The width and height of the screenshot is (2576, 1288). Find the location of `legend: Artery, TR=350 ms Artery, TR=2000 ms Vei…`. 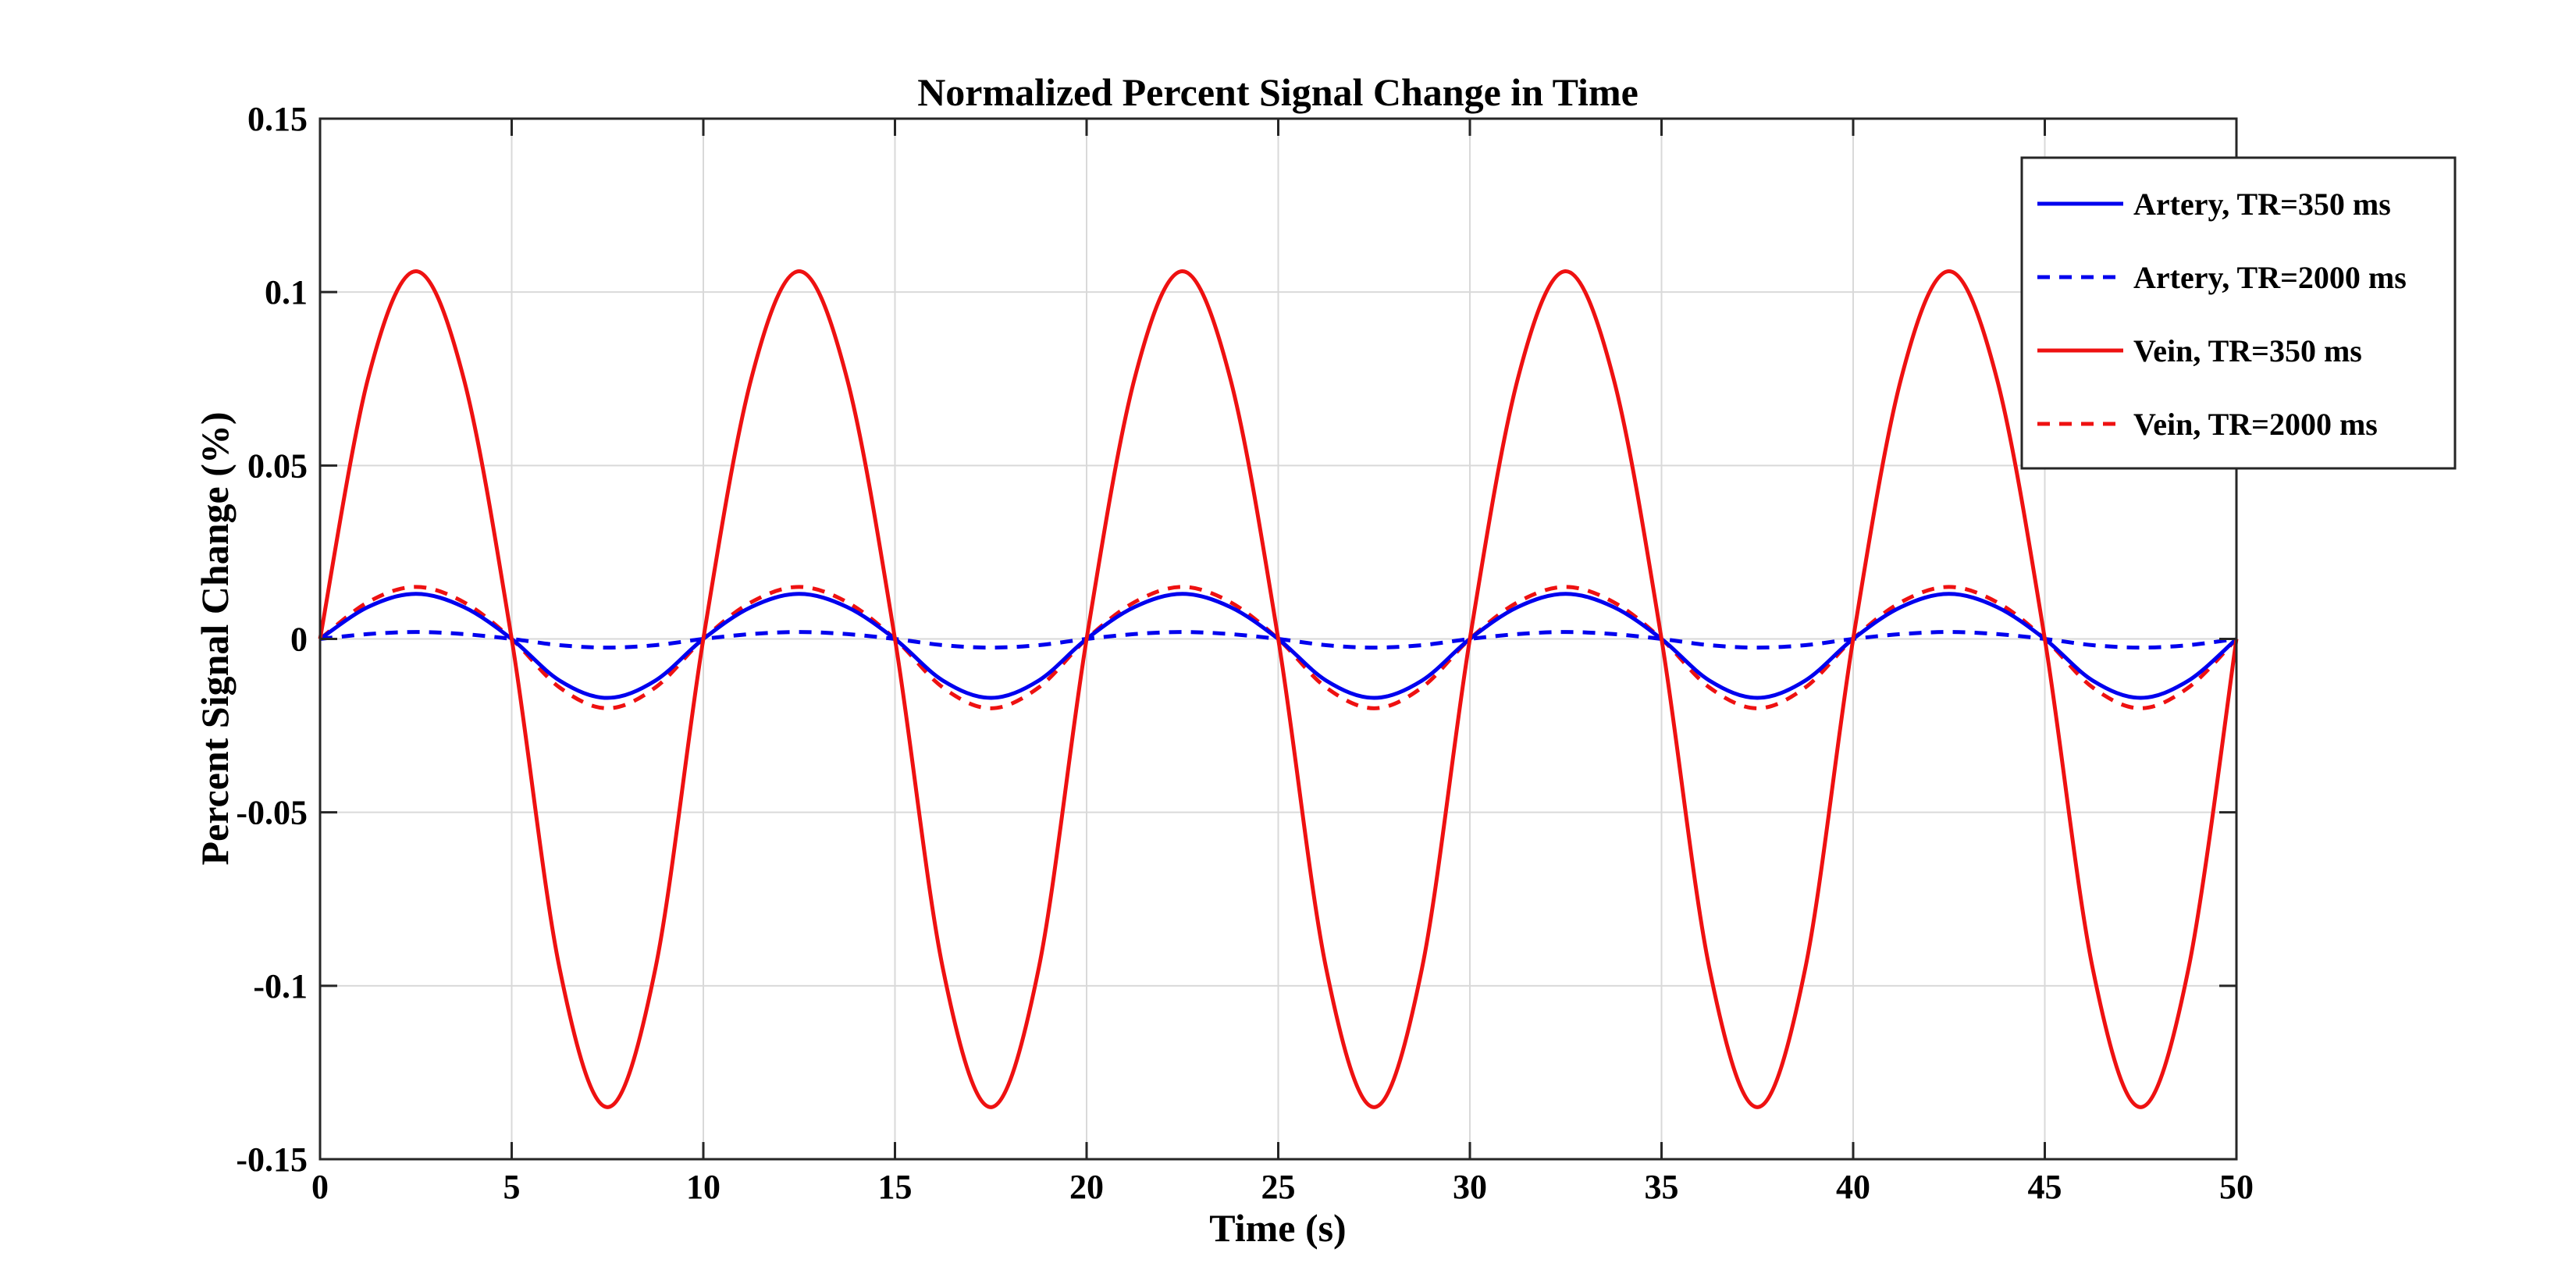

legend: Artery, TR=350 ms Artery, TR=2000 ms Vei… is located at coordinates (2238, 313).